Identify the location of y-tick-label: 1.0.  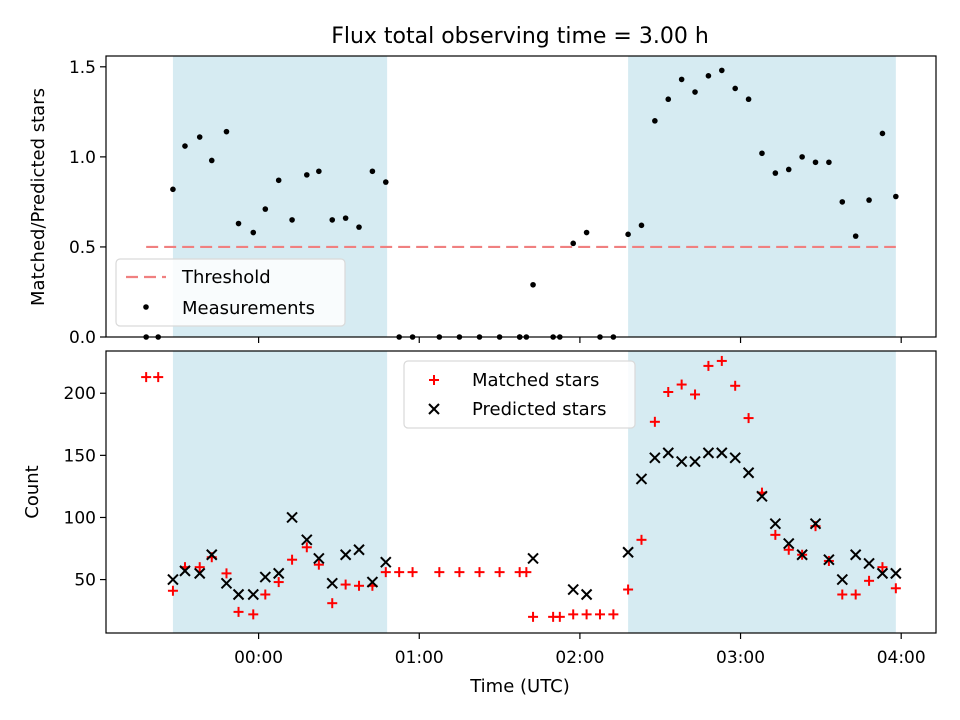
(82, 158).